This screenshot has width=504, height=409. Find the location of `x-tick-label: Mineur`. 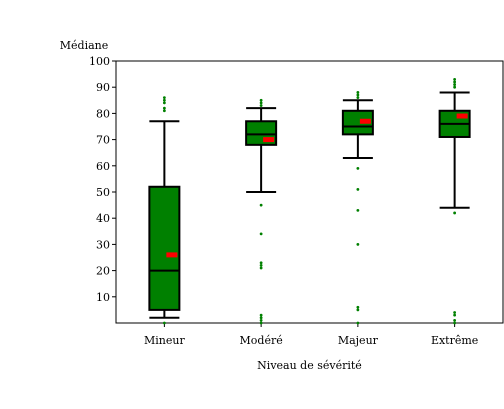

x-tick-label: Mineur is located at coordinates (164, 340).